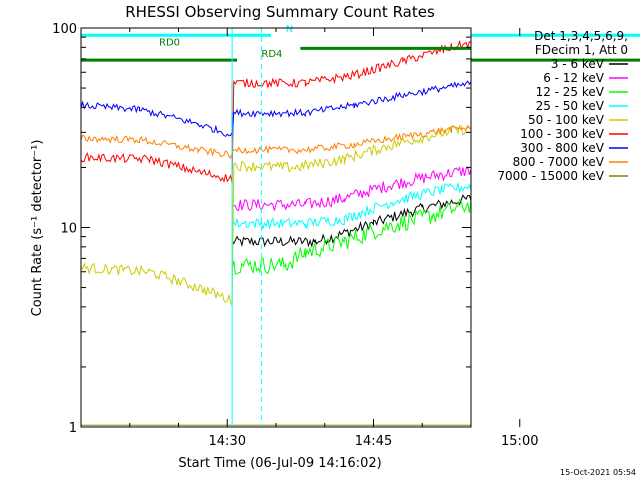  I want to click on legend-entry-label: 3 - 6 keV, so click(578, 64).